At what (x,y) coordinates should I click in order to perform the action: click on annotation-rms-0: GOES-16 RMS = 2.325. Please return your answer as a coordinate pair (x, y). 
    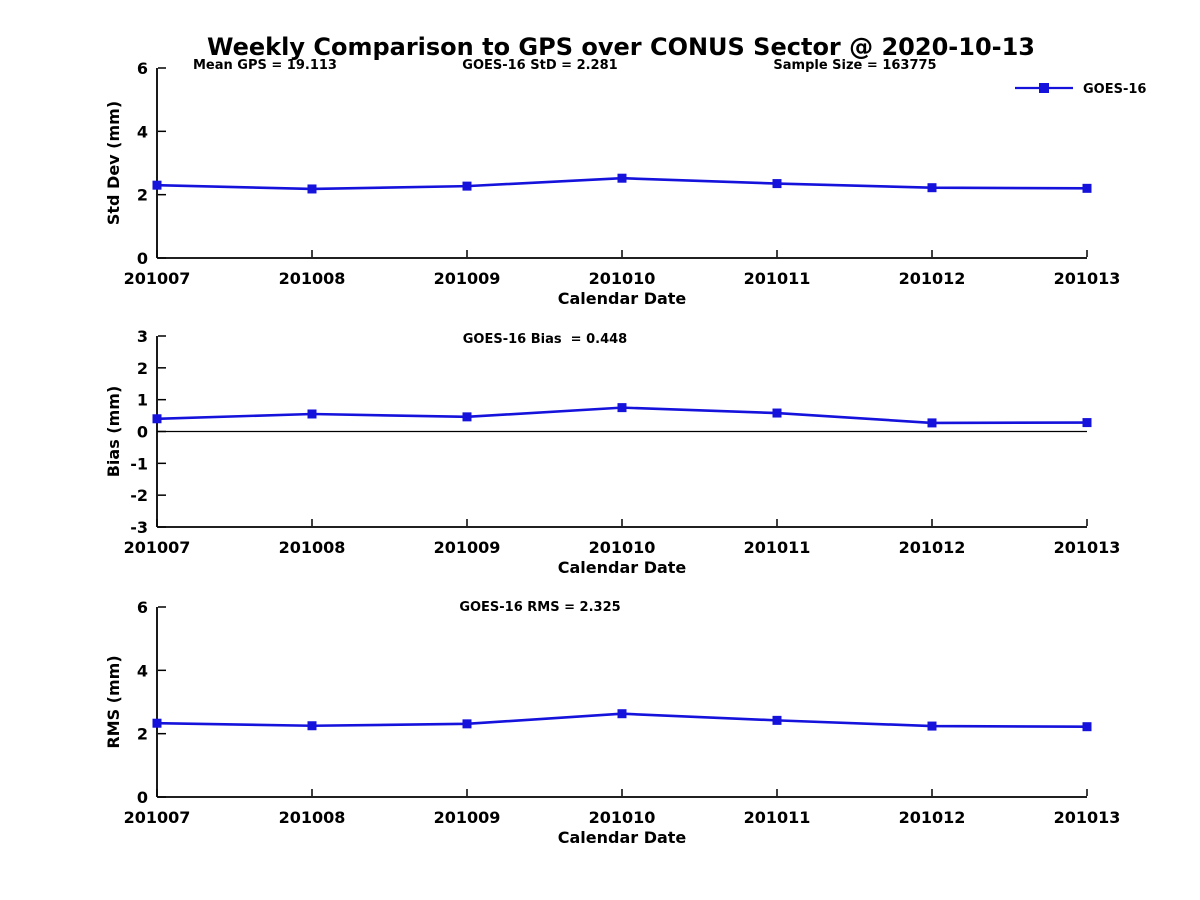
    Looking at the image, I should click on (539, 607).